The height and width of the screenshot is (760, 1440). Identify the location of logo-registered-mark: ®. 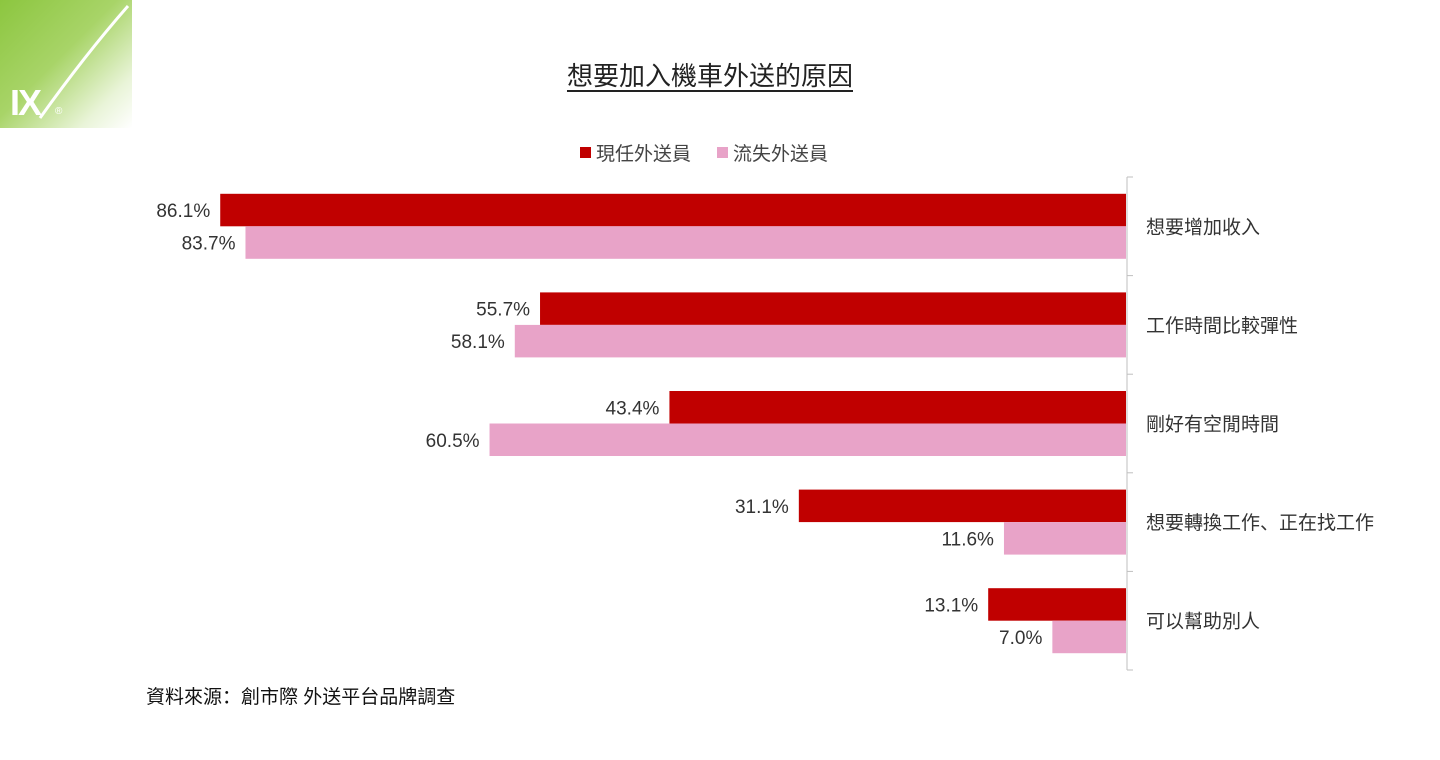
(59, 111).